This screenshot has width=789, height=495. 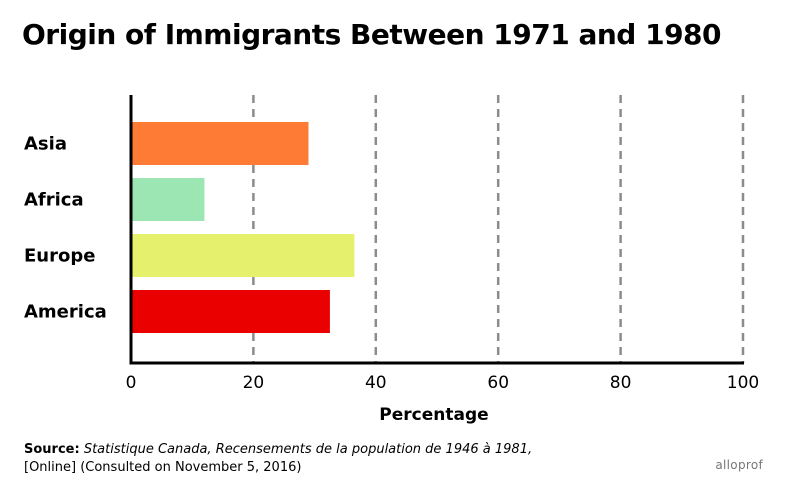 I want to click on category-label-asia: Asia, so click(x=45, y=144).